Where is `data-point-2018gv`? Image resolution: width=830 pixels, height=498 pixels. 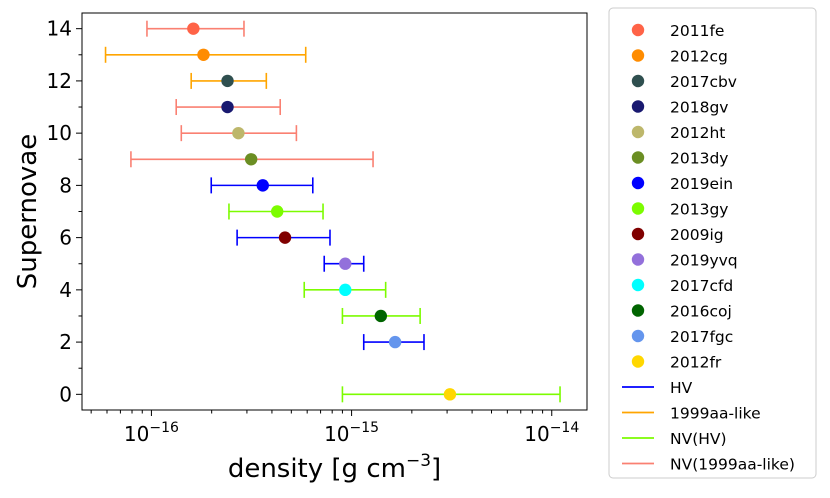
data-point-2018gv is located at coordinates (228, 107).